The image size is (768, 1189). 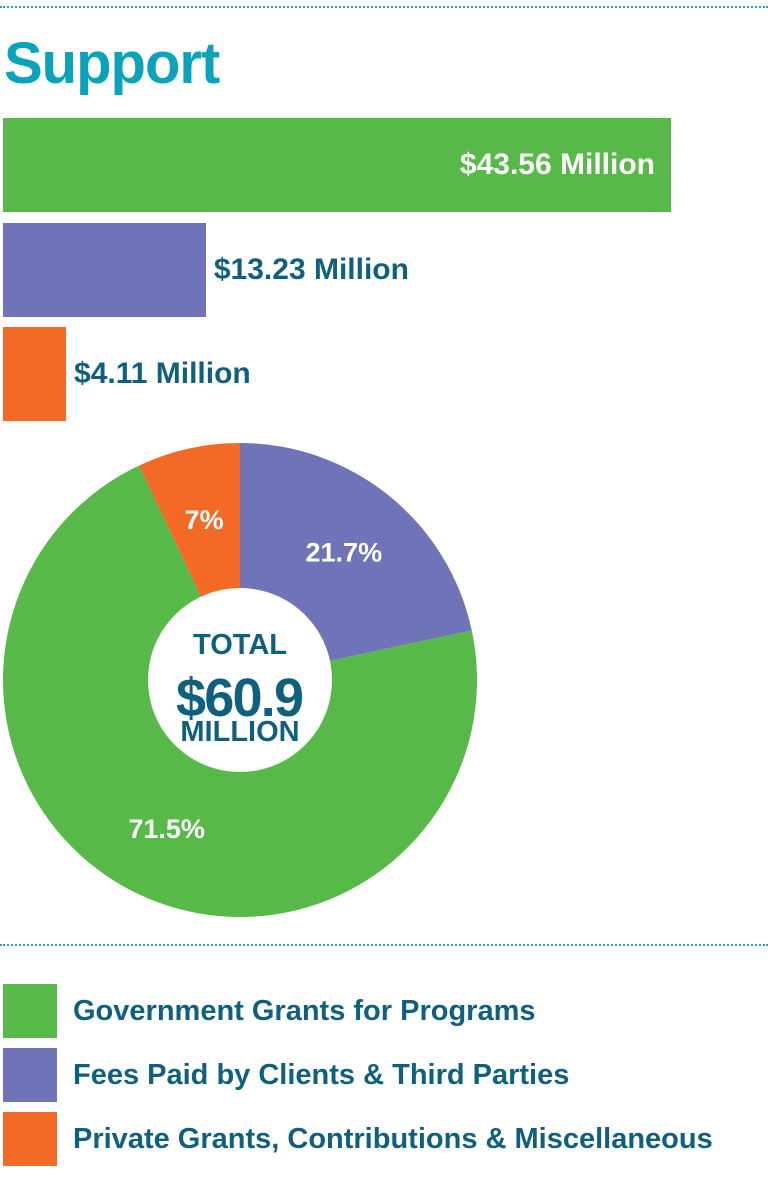 I want to click on legend-label: Government Grants for Programs, so click(x=304, y=1010).